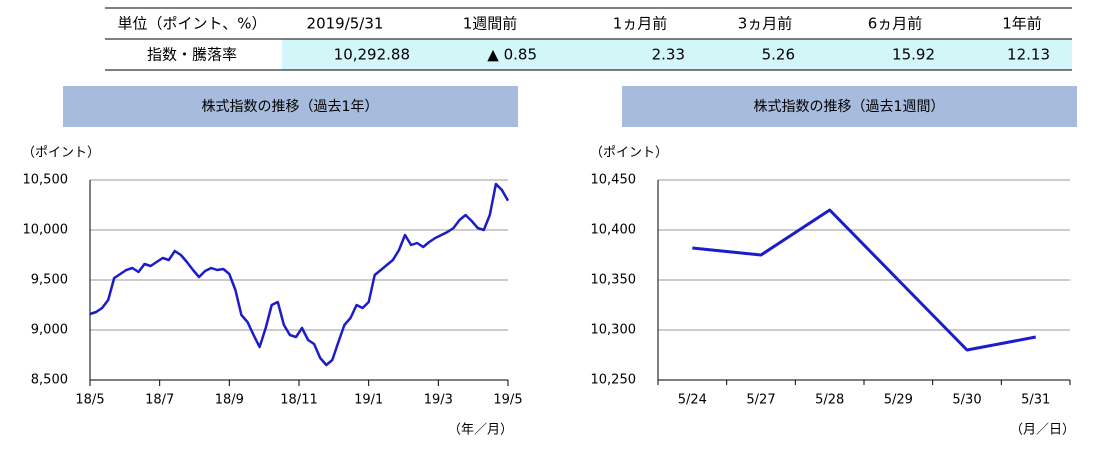 The image size is (1098, 462). I want to click on x-tick-label: 5/30, so click(966, 400).